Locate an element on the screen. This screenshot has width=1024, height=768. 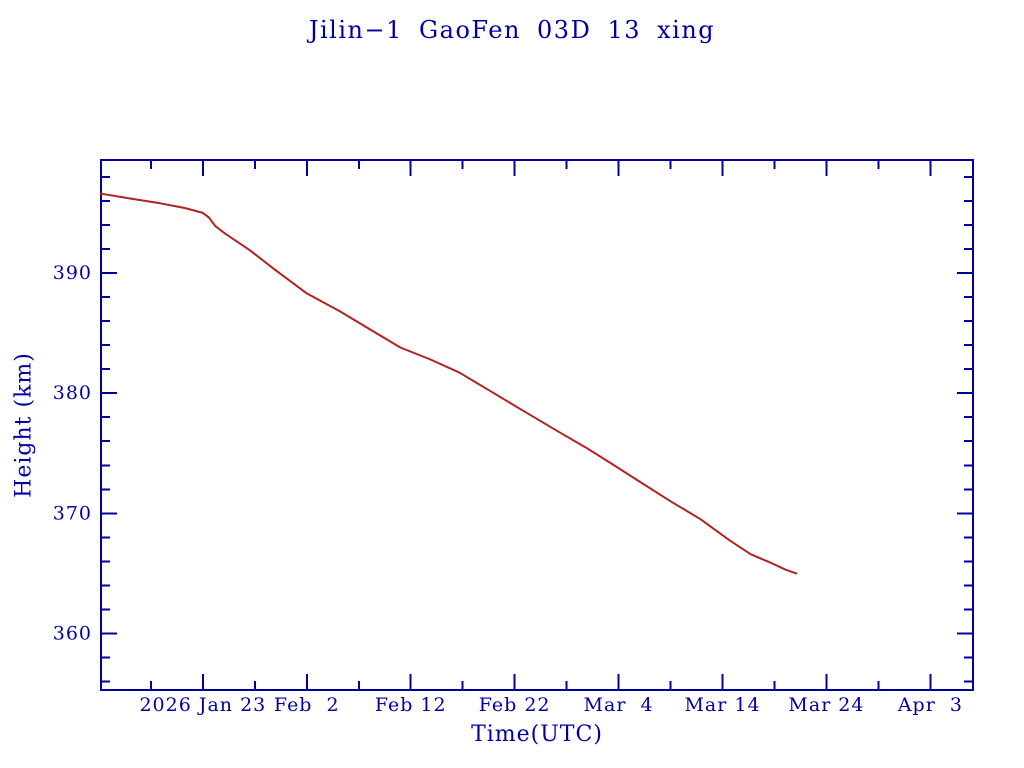
x-tick-label: Mar 24 is located at coordinates (826, 705).